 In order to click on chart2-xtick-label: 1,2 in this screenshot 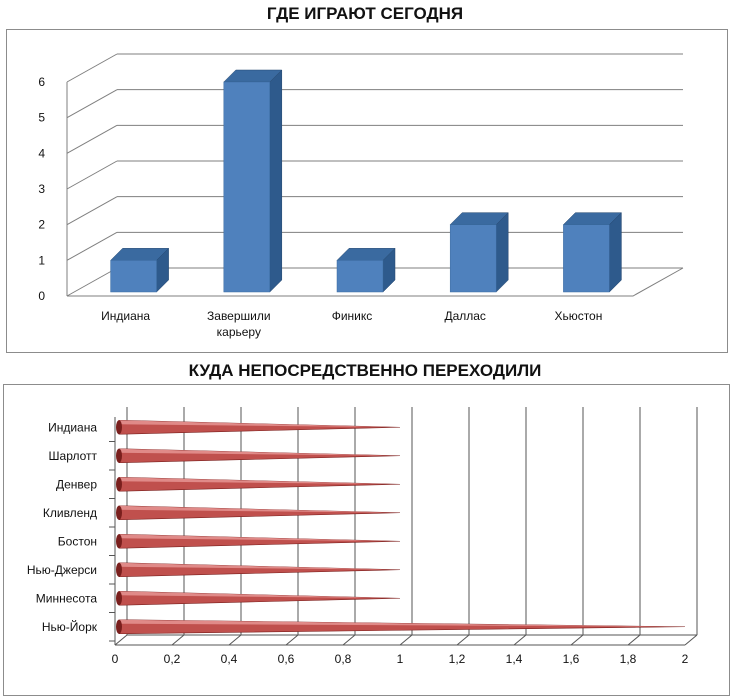, I will do `click(457, 659)`.